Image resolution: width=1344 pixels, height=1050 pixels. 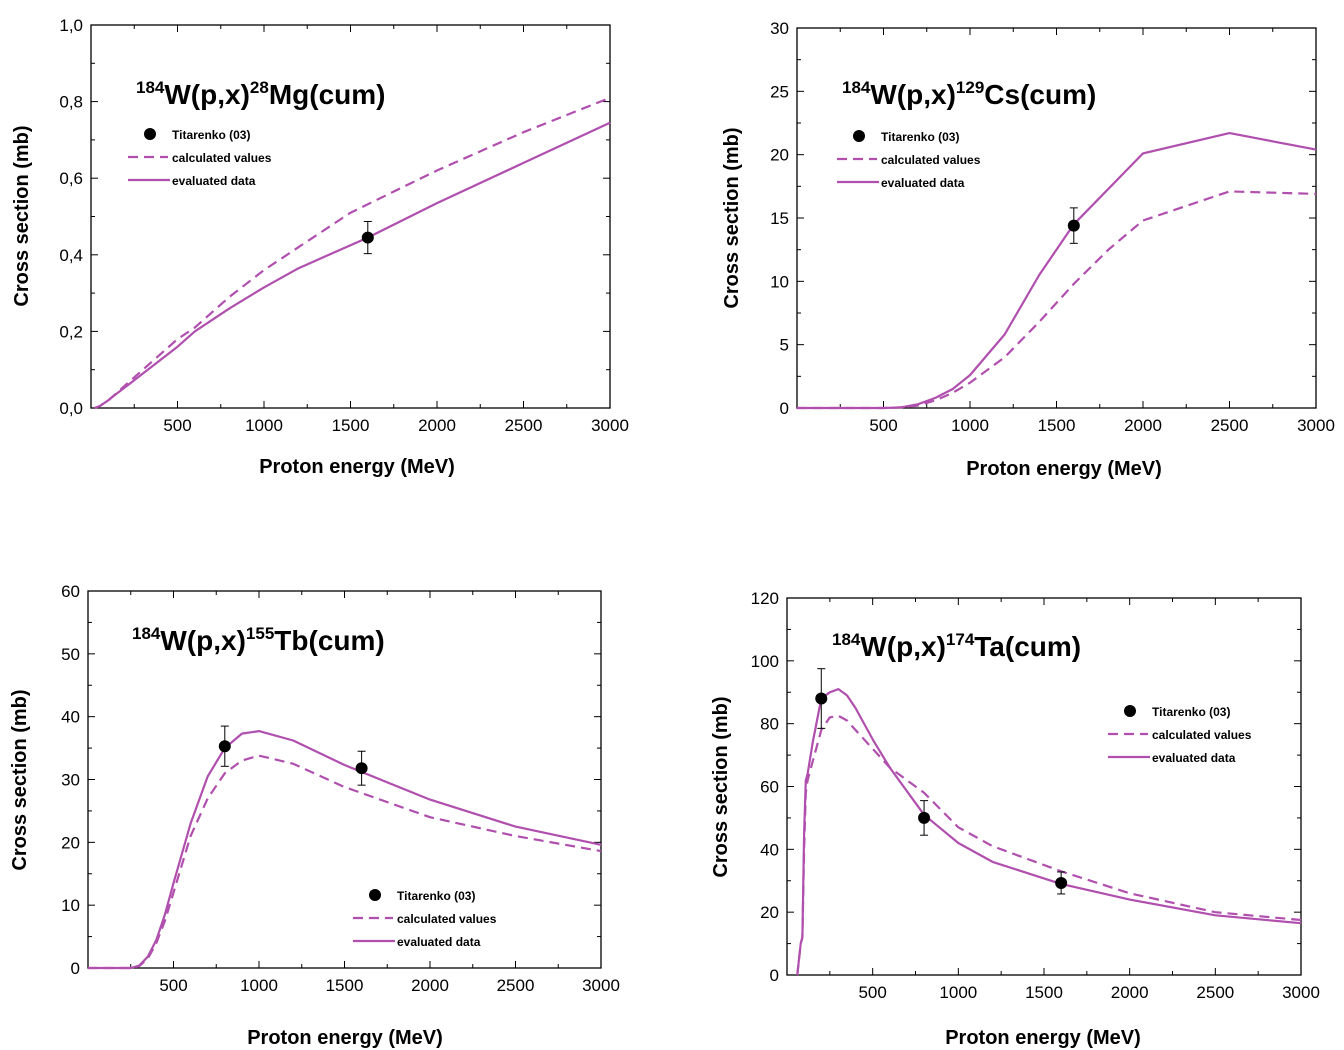 I want to click on y-tick-label: 0,6, so click(x=71, y=178).